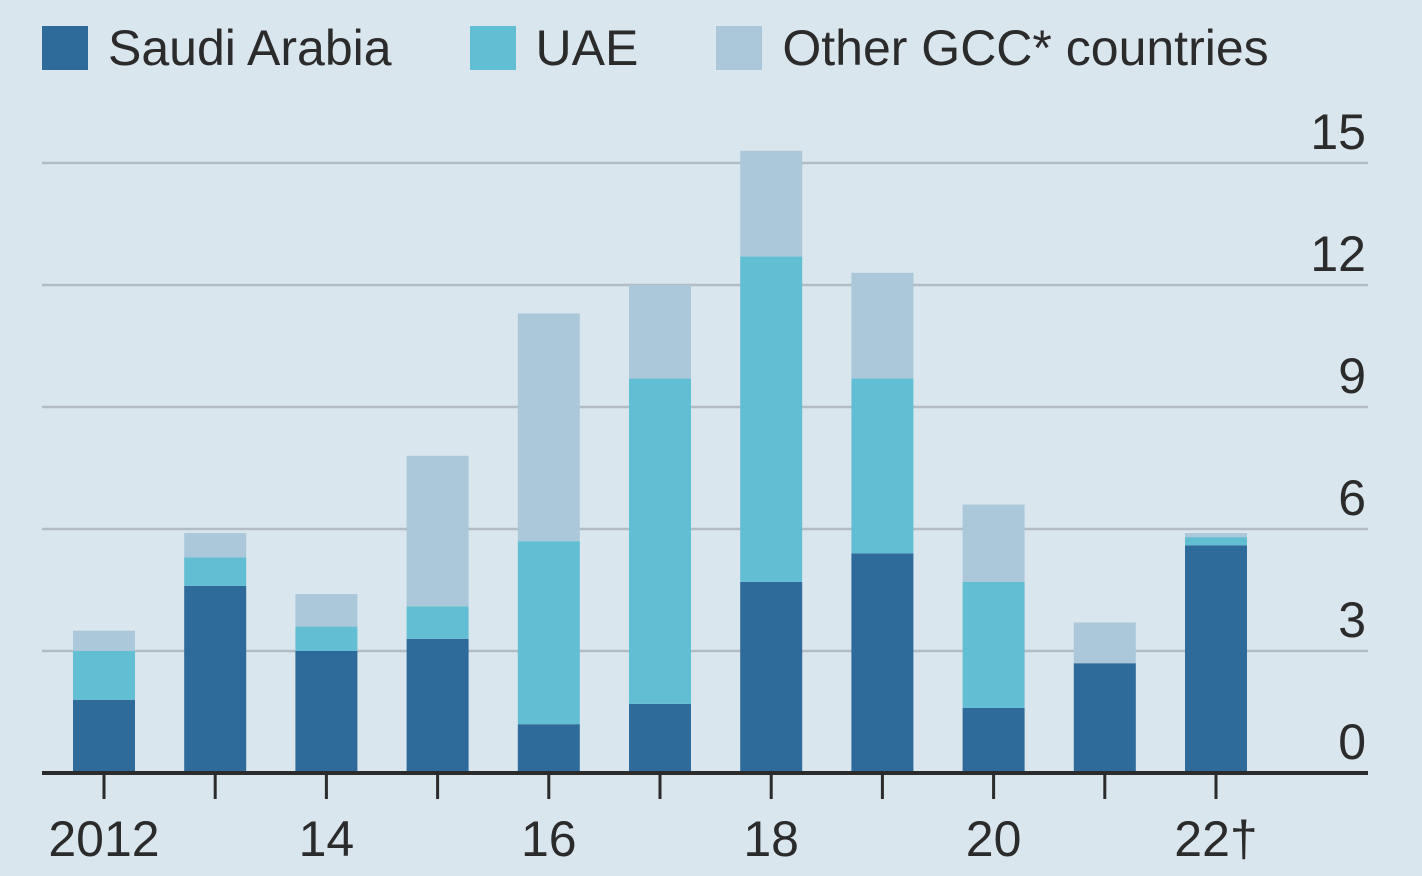 The height and width of the screenshot is (876, 1422). I want to click on legend-item: Saudi Arabia, so click(217, 48).